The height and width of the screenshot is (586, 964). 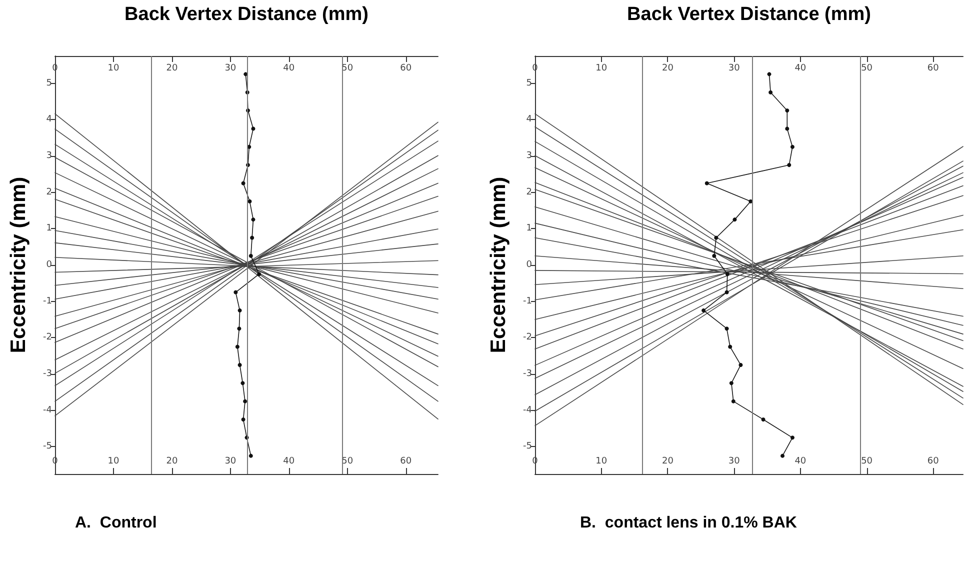 What do you see at coordinates (689, 523) in the screenshot?
I see `text: B. contact lens in 0.1% BAK` at bounding box center [689, 523].